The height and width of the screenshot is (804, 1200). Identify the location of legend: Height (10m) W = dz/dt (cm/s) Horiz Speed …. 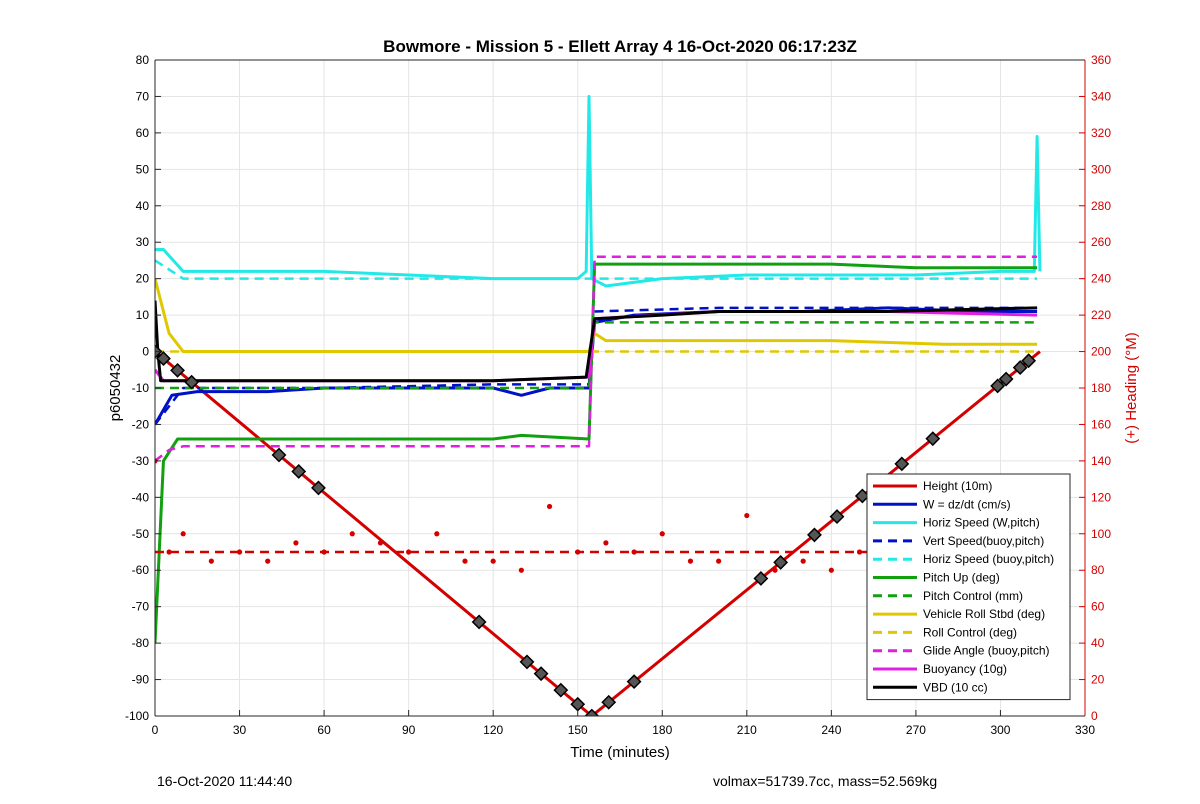
(968, 587).